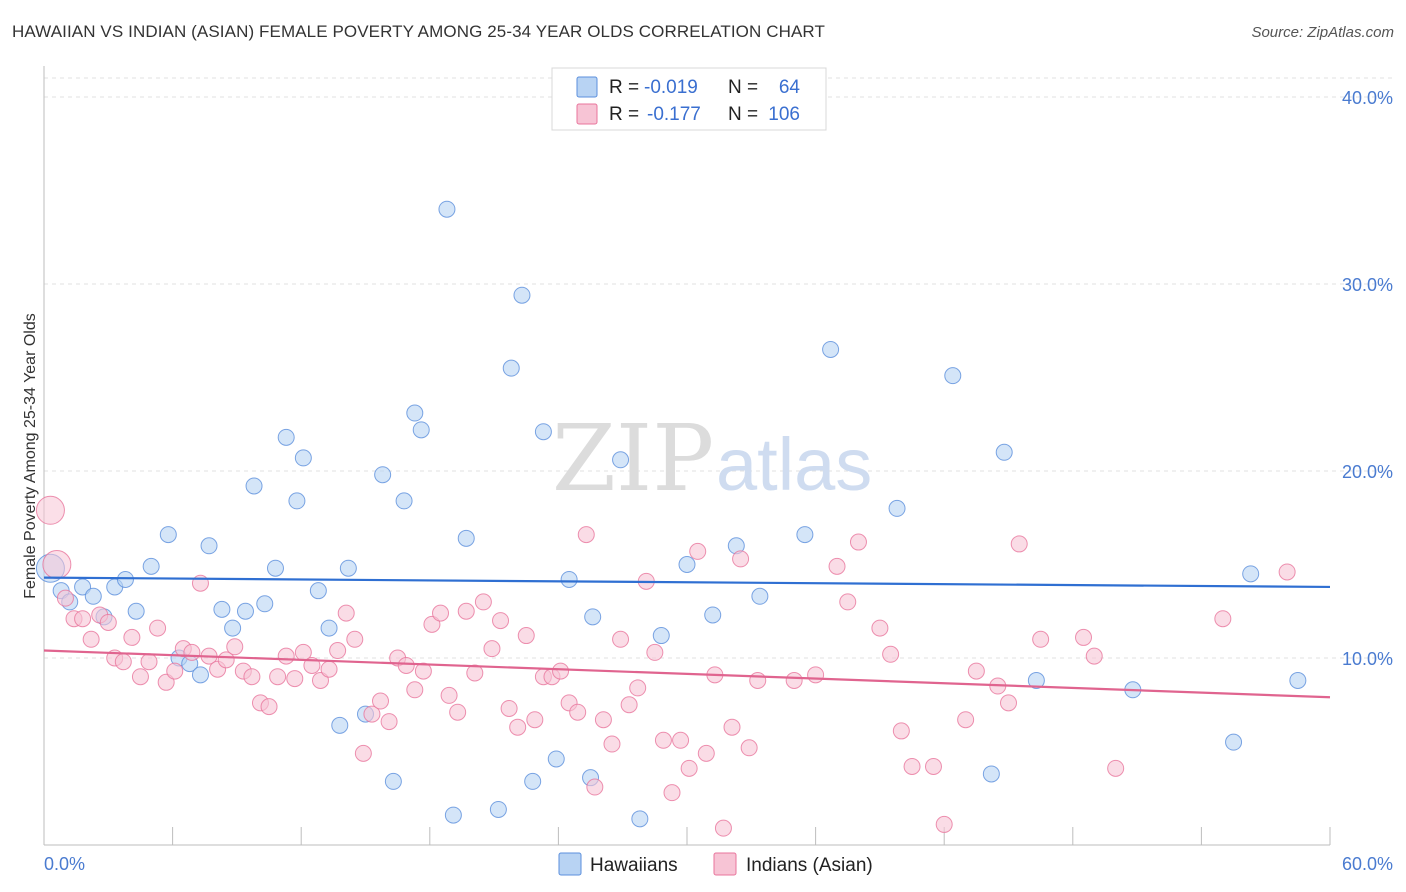 The image size is (1406, 892). Describe the element at coordinates (587, 87) in the screenshot. I see `legend-swatch-hawaiians` at that location.